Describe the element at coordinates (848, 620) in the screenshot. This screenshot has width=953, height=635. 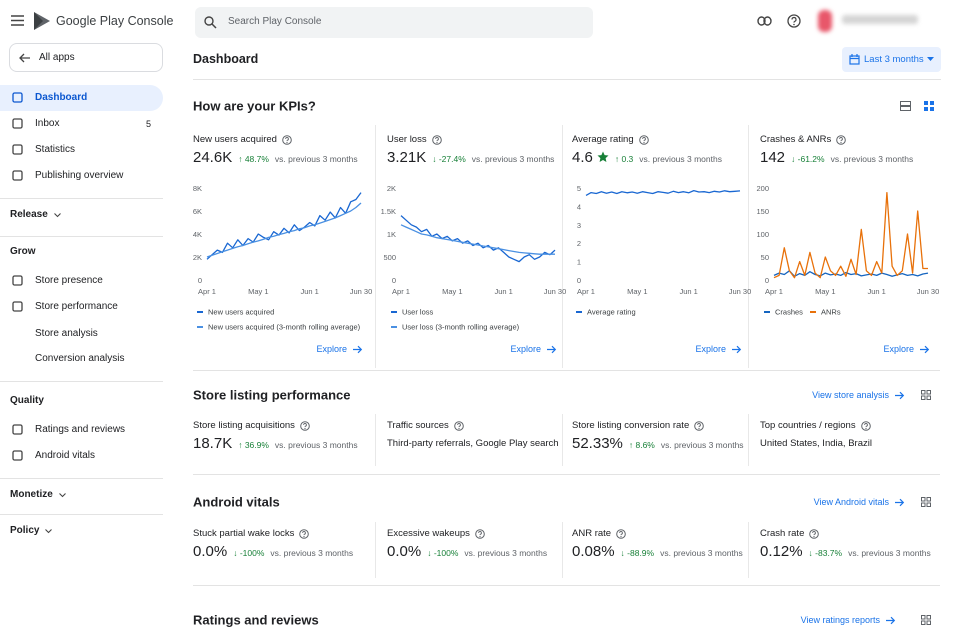
I see `section-link: View ratings reports` at that location.